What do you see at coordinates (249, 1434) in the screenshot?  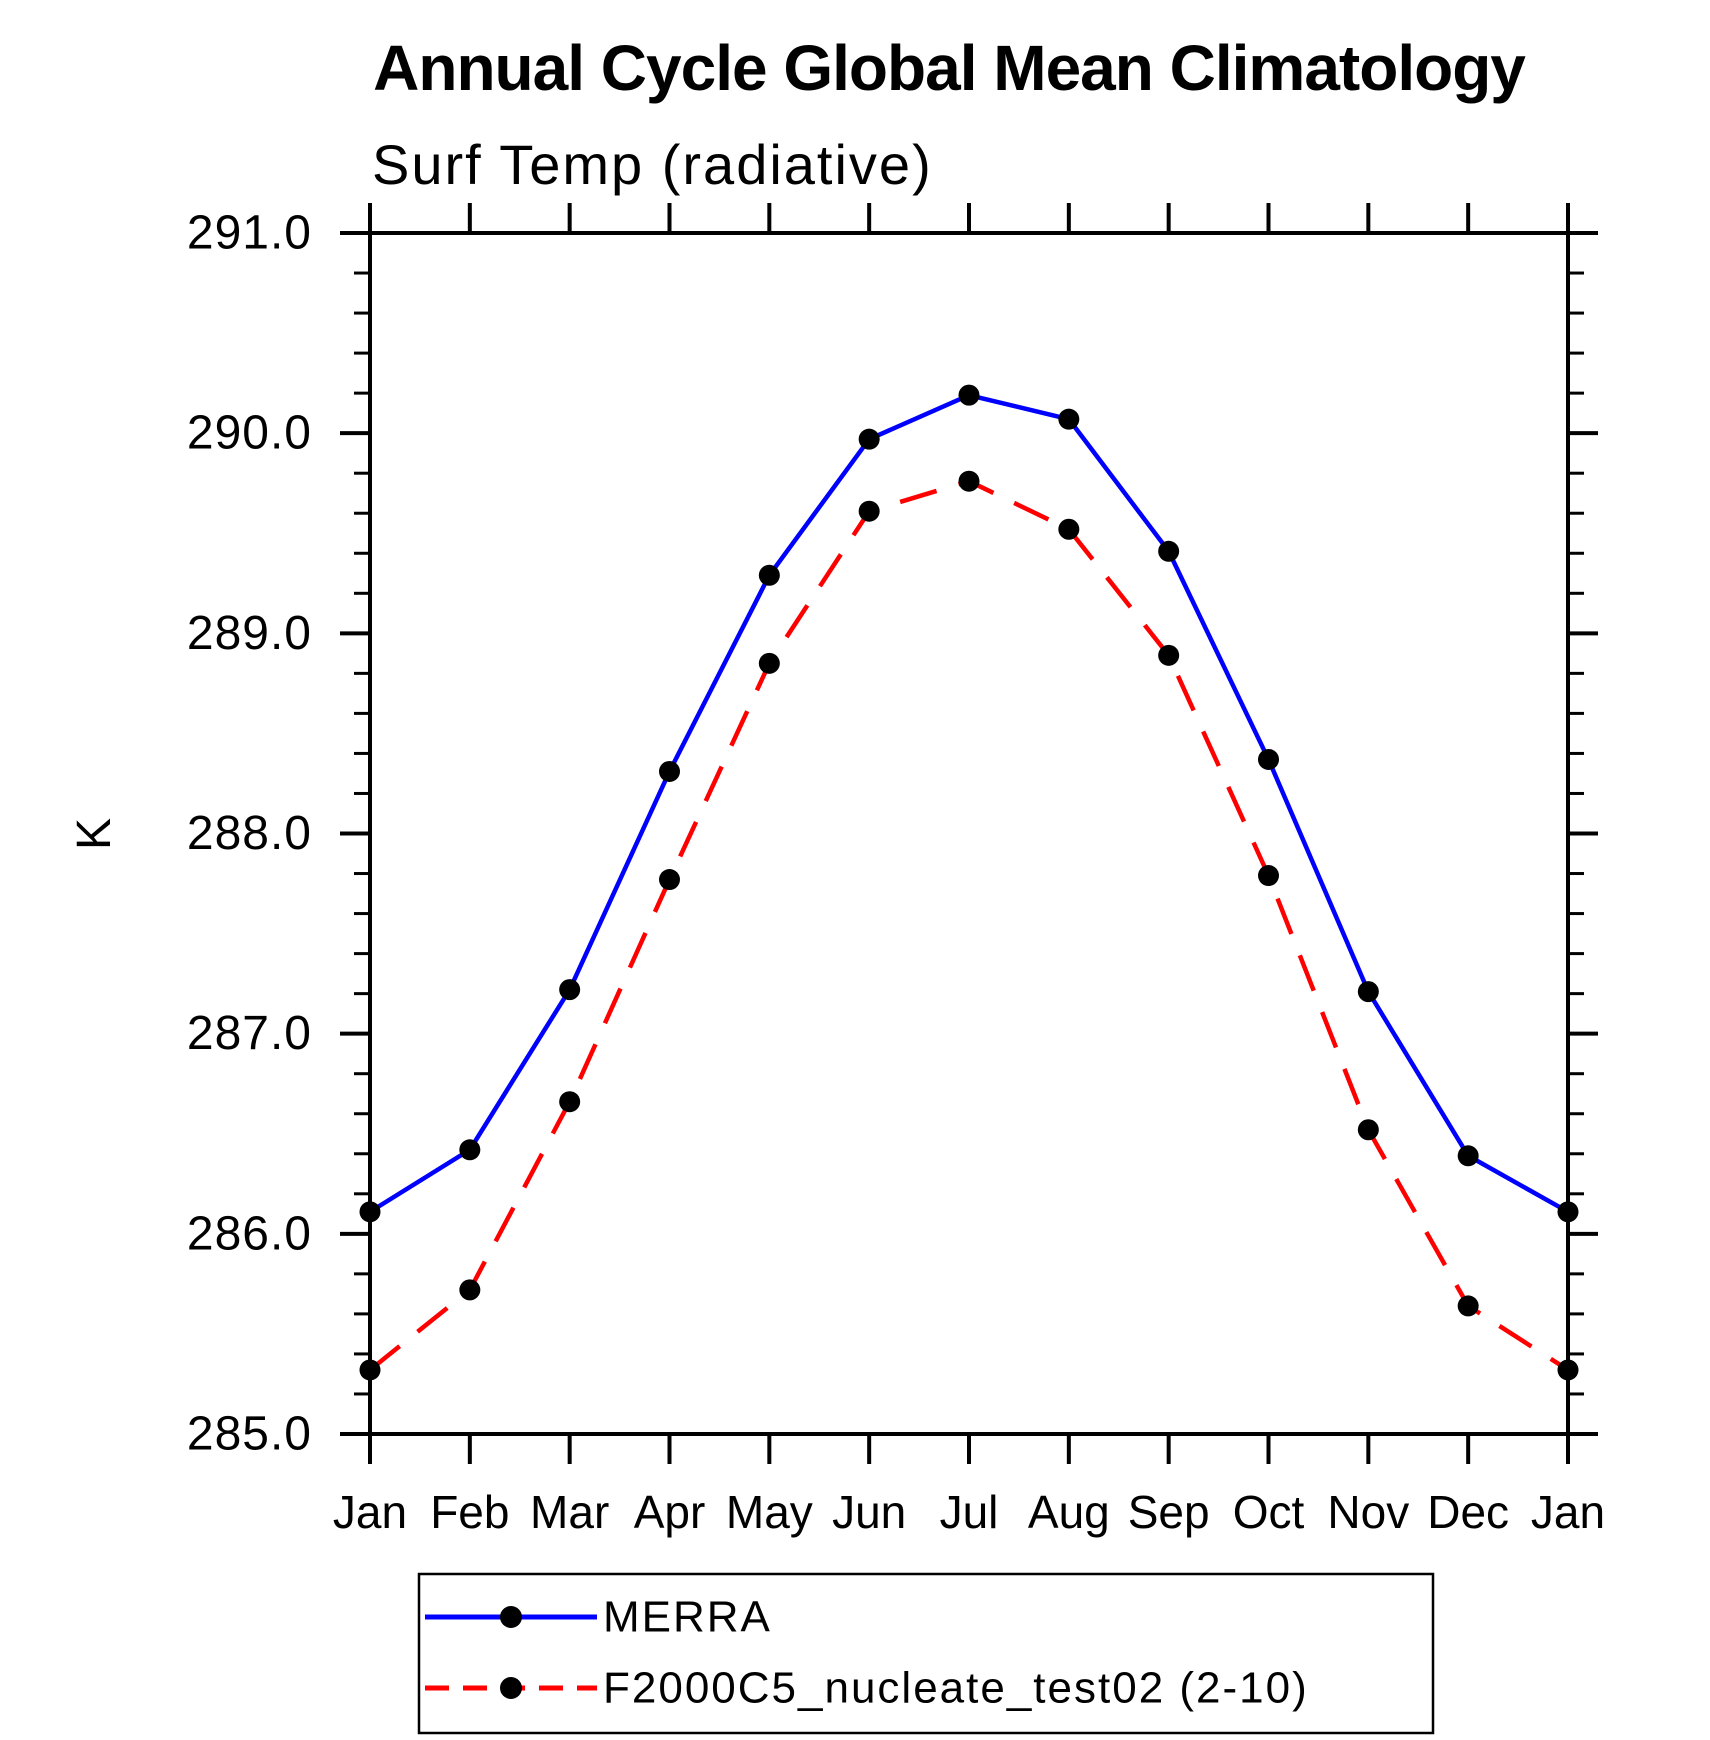 I see `y-tick-label: 285.0` at bounding box center [249, 1434].